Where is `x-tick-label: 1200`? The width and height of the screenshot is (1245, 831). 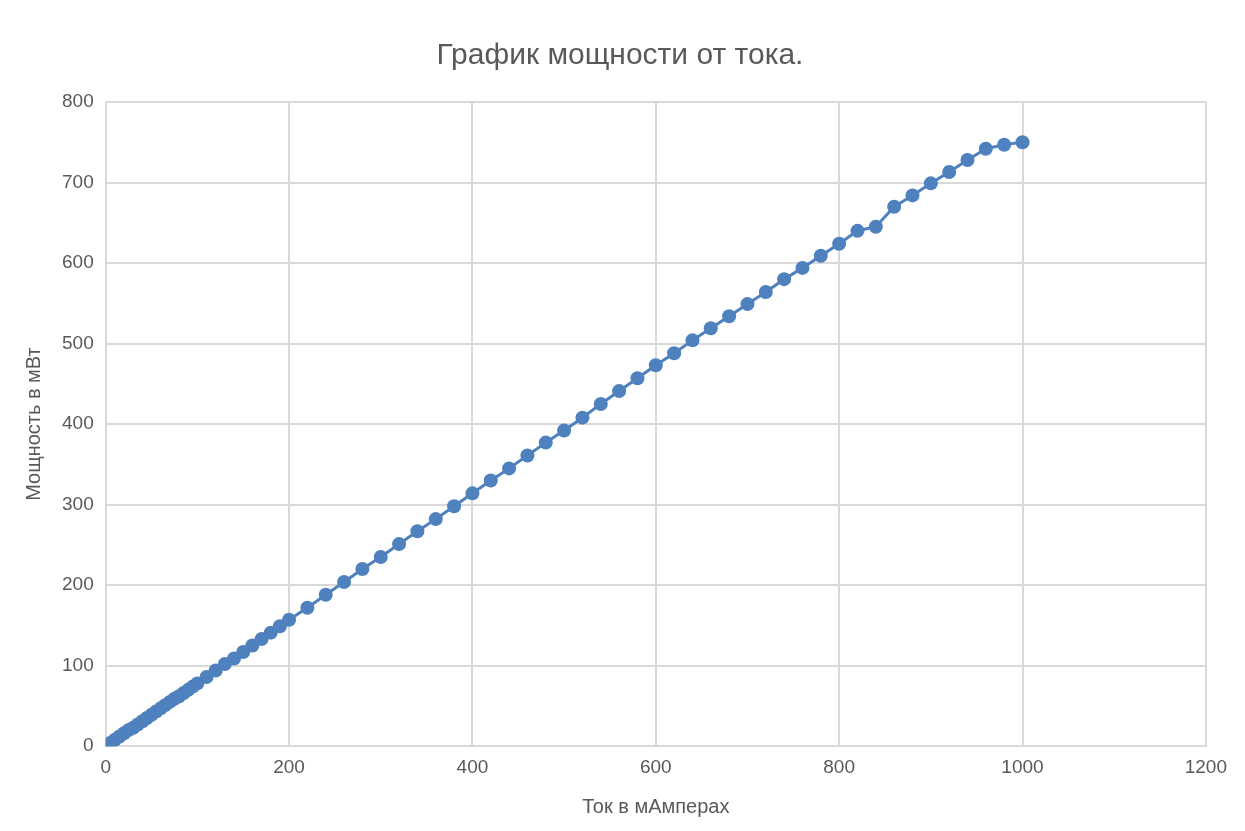
x-tick-label: 1200 is located at coordinates (1206, 766).